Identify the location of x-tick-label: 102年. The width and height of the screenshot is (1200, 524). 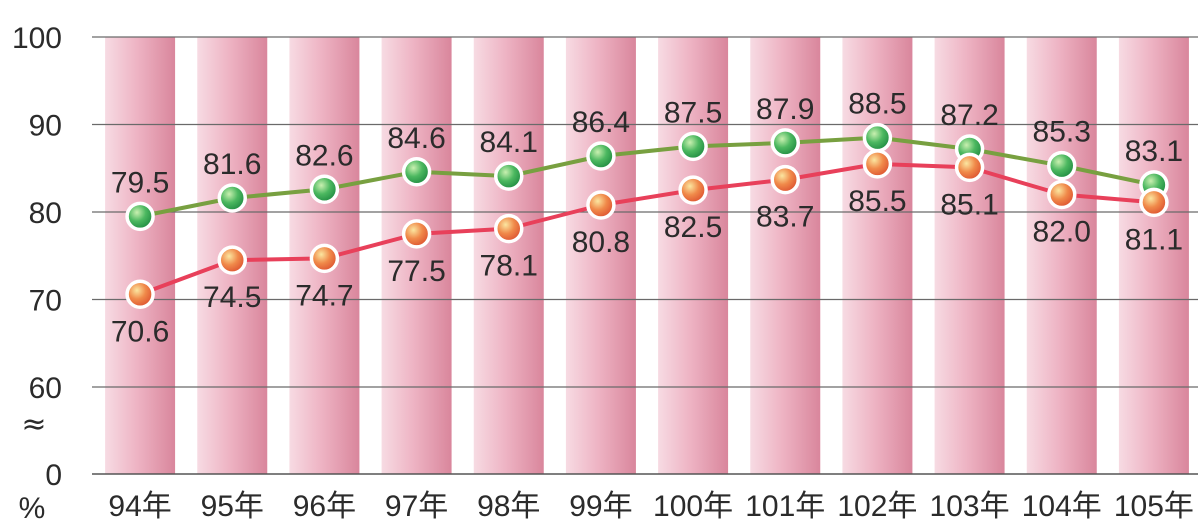
(877, 506).